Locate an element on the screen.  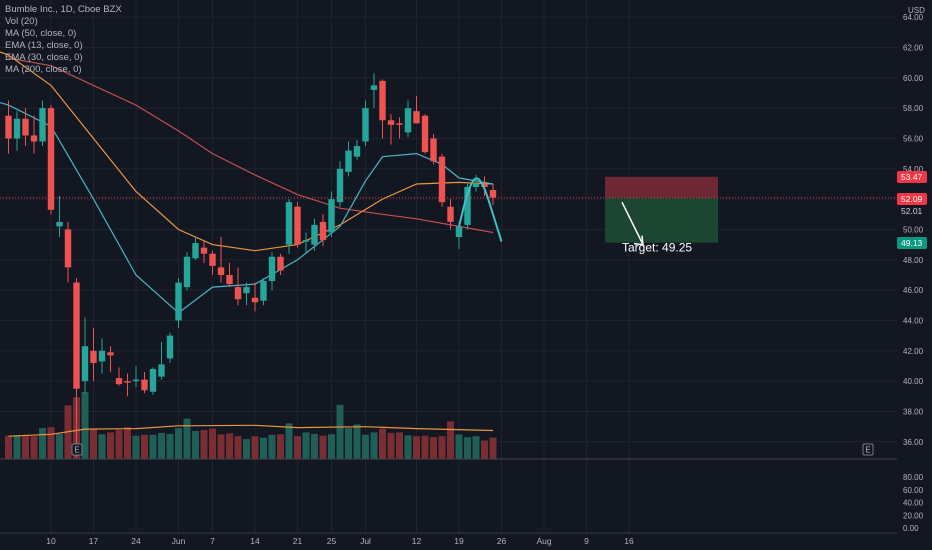
price-badge: 52.01 is located at coordinates (912, 211).